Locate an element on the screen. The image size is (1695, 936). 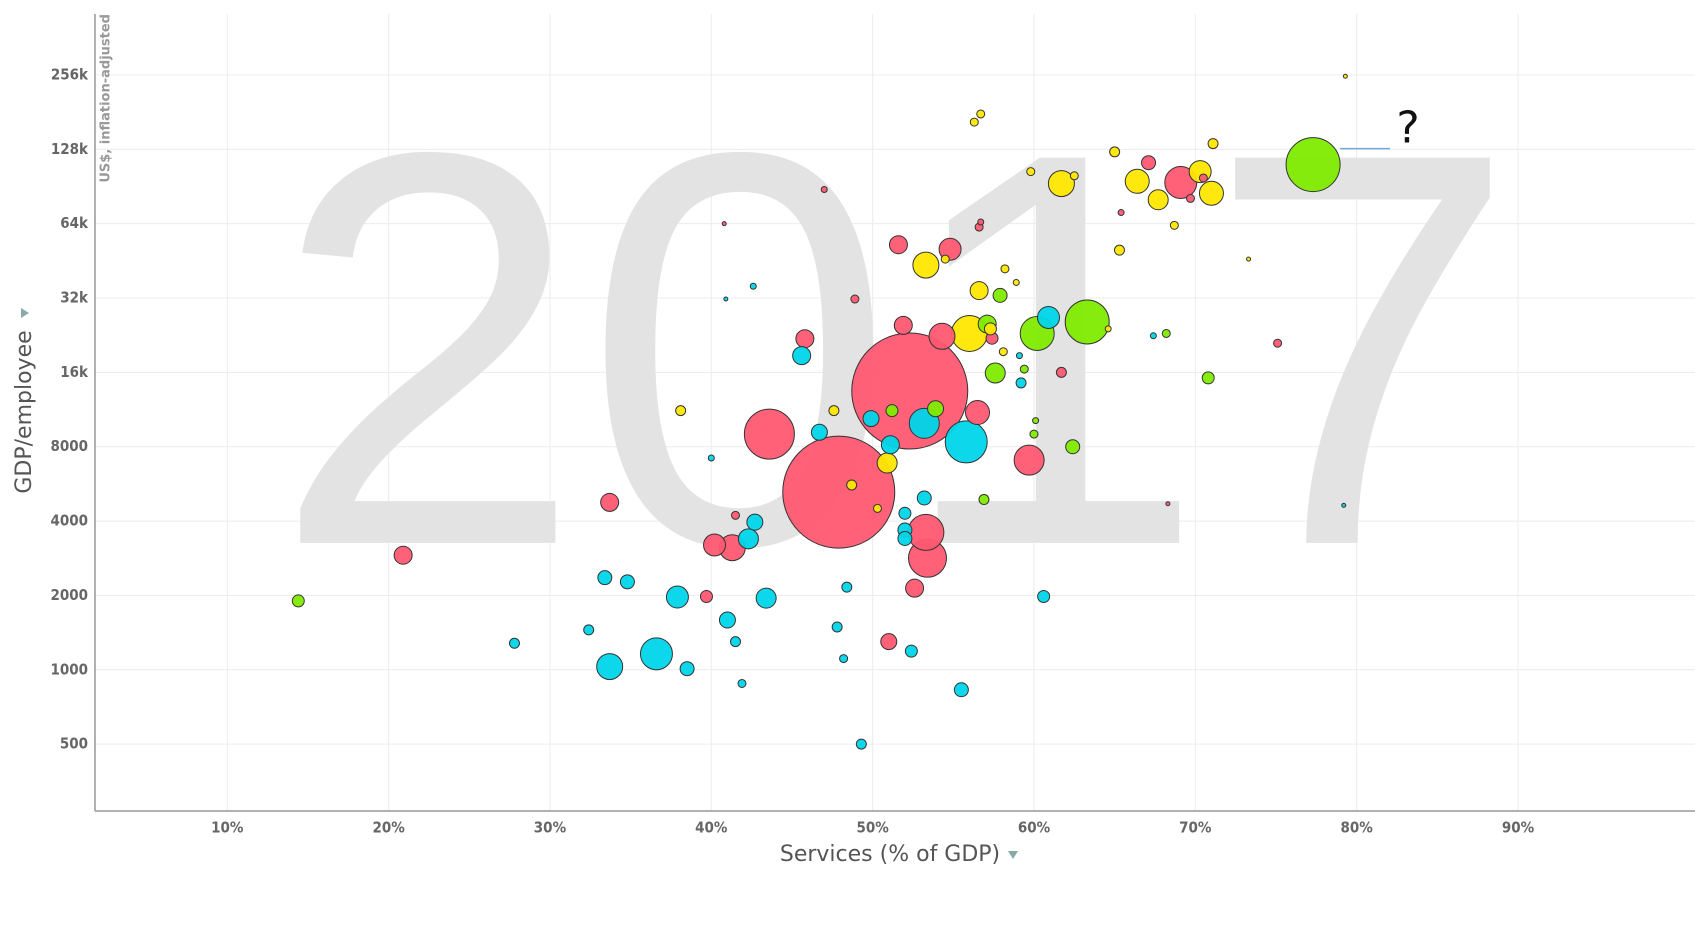
y-tick-label: 128k is located at coordinates (70, 149).